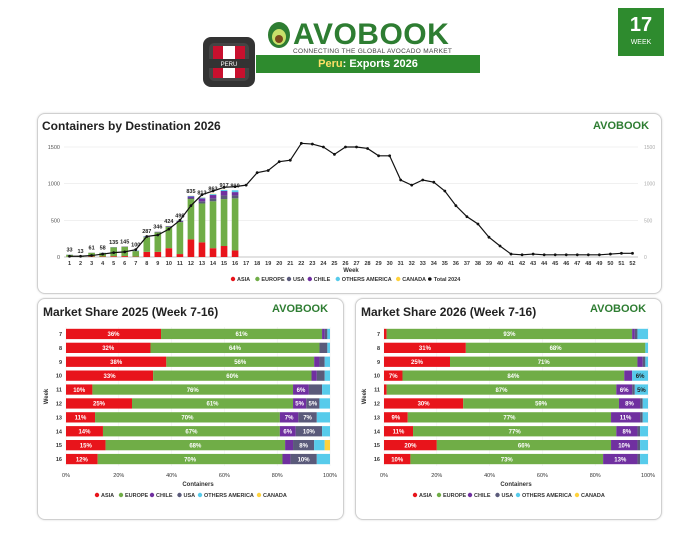 Image resolution: width=700 pixels, height=533 pixels. What do you see at coordinates (60, 363) in the screenshot?
I see `y-tick-label: 9` at bounding box center [60, 363].